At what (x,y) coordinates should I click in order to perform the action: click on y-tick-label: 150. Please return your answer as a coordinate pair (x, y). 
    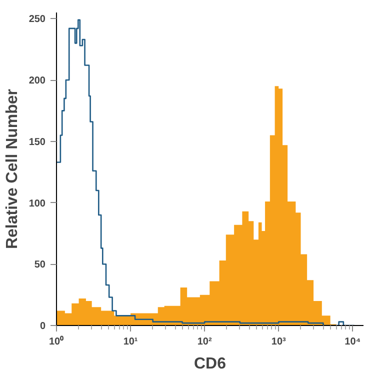
    Looking at the image, I should click on (37, 142).